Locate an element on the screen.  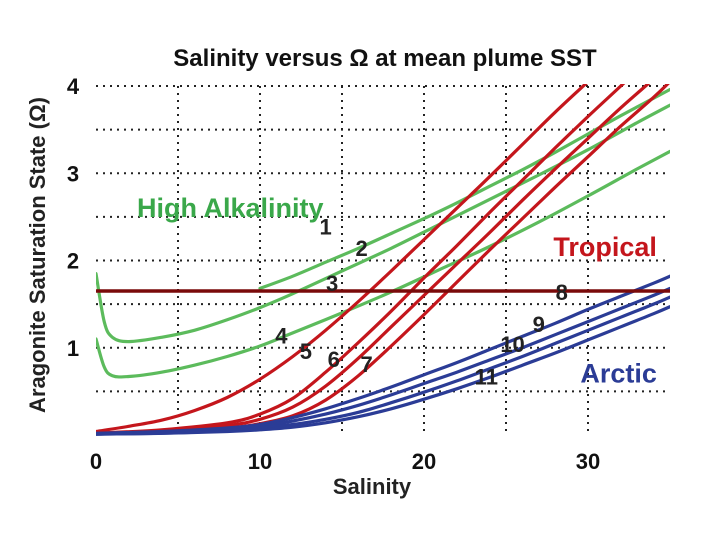
x-tick-30: 30 is located at coordinates (588, 461).